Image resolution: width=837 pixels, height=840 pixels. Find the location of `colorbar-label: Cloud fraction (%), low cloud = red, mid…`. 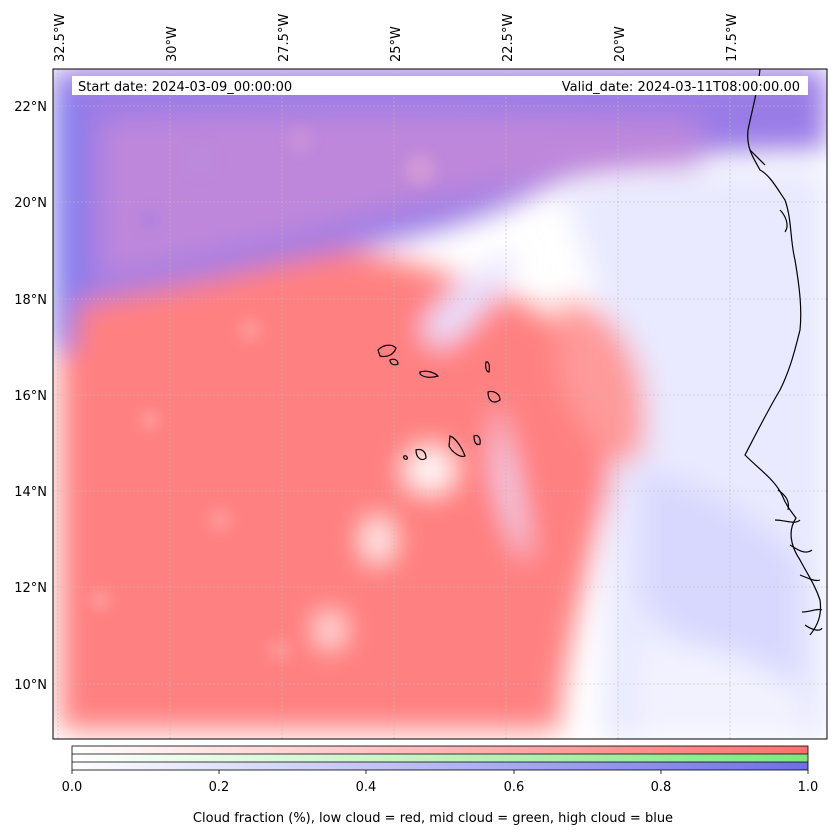

colorbar-label: Cloud fraction (%), low cloud = red, mid… is located at coordinates (433, 818).